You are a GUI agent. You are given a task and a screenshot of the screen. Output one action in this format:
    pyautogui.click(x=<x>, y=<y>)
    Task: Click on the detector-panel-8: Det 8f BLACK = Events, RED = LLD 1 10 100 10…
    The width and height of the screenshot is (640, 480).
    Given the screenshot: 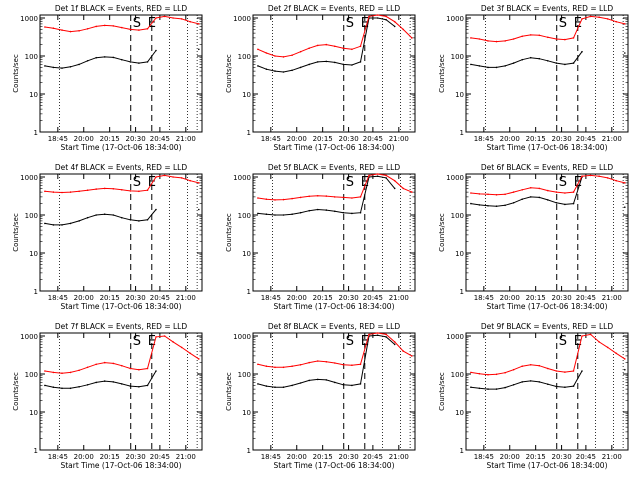 What is the action you would take?
    pyautogui.click(x=320, y=396)
    